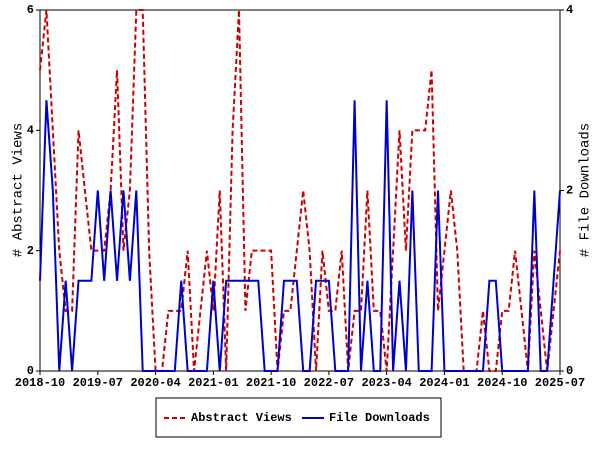 Image resolution: width=600 pixels, height=450 pixels. Describe the element at coordinates (40, 383) in the screenshot. I see `x-tick-label: 2018-10` at that location.